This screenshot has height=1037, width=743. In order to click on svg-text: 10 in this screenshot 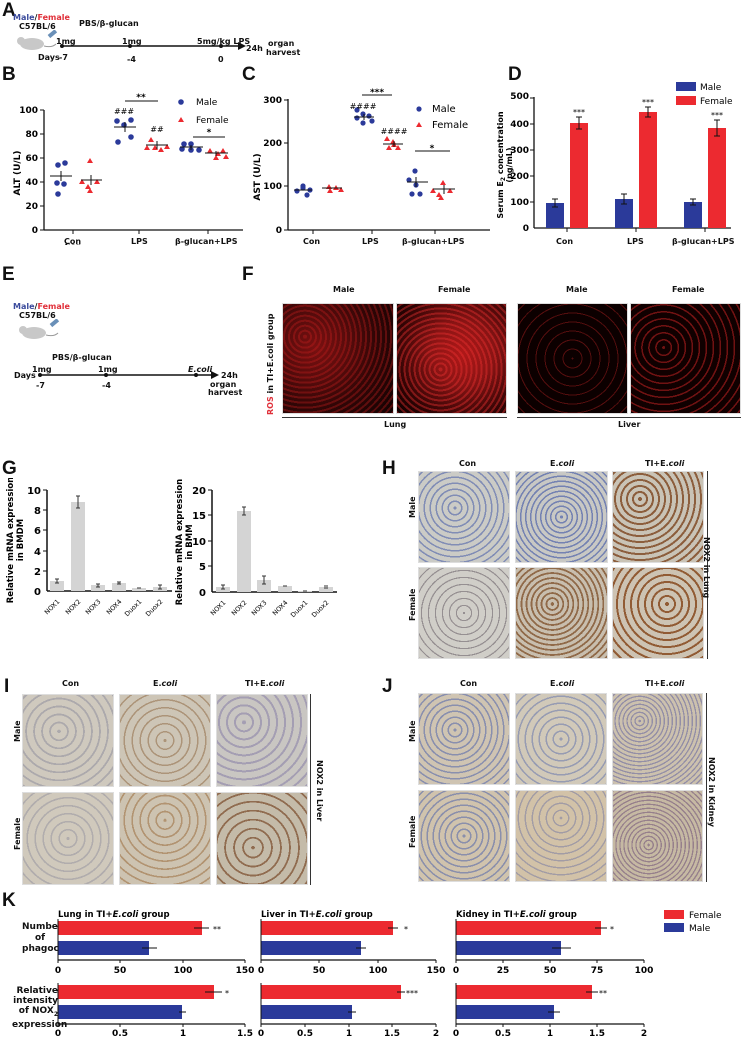, I will do `click(34, 491)`.